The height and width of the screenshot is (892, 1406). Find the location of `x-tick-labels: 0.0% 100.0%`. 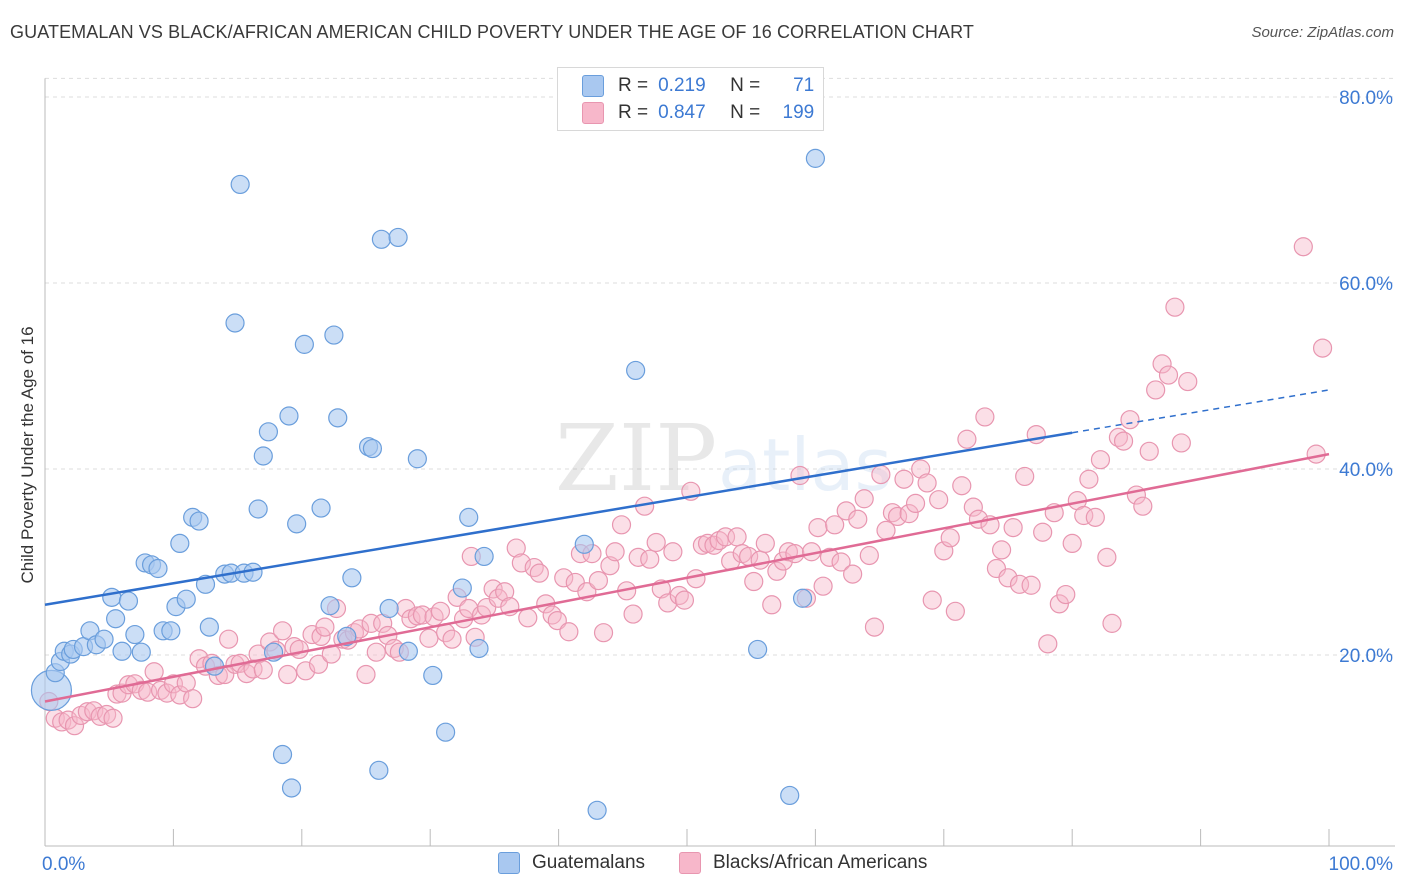

x-tick-labels: 0.0% 100.0% is located at coordinates (717, 864).